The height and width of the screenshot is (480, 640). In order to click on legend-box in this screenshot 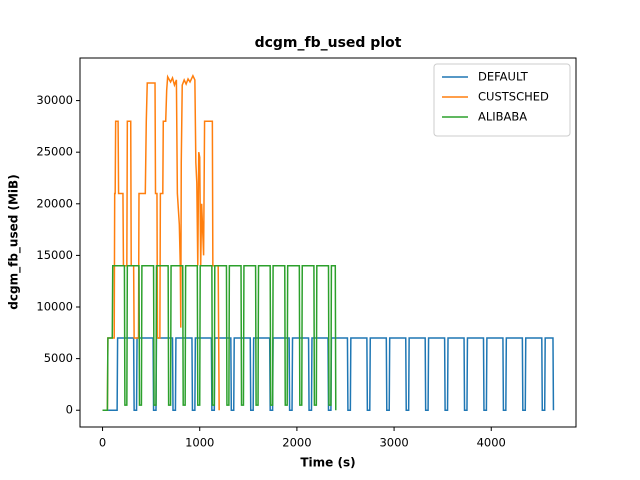, I will do `click(502, 100)`.